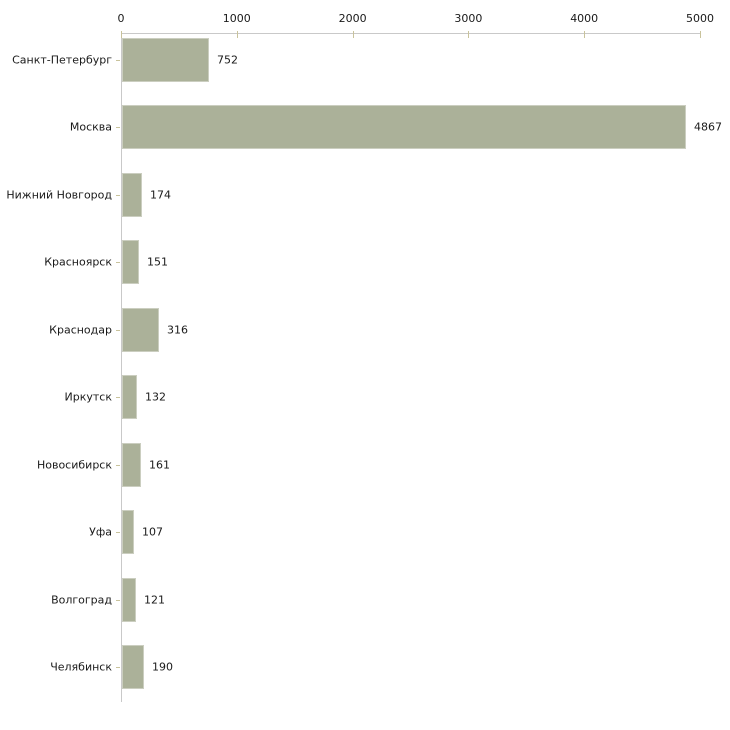  Describe the element at coordinates (154, 599) in the screenshot. I see `value-label: 121` at that location.